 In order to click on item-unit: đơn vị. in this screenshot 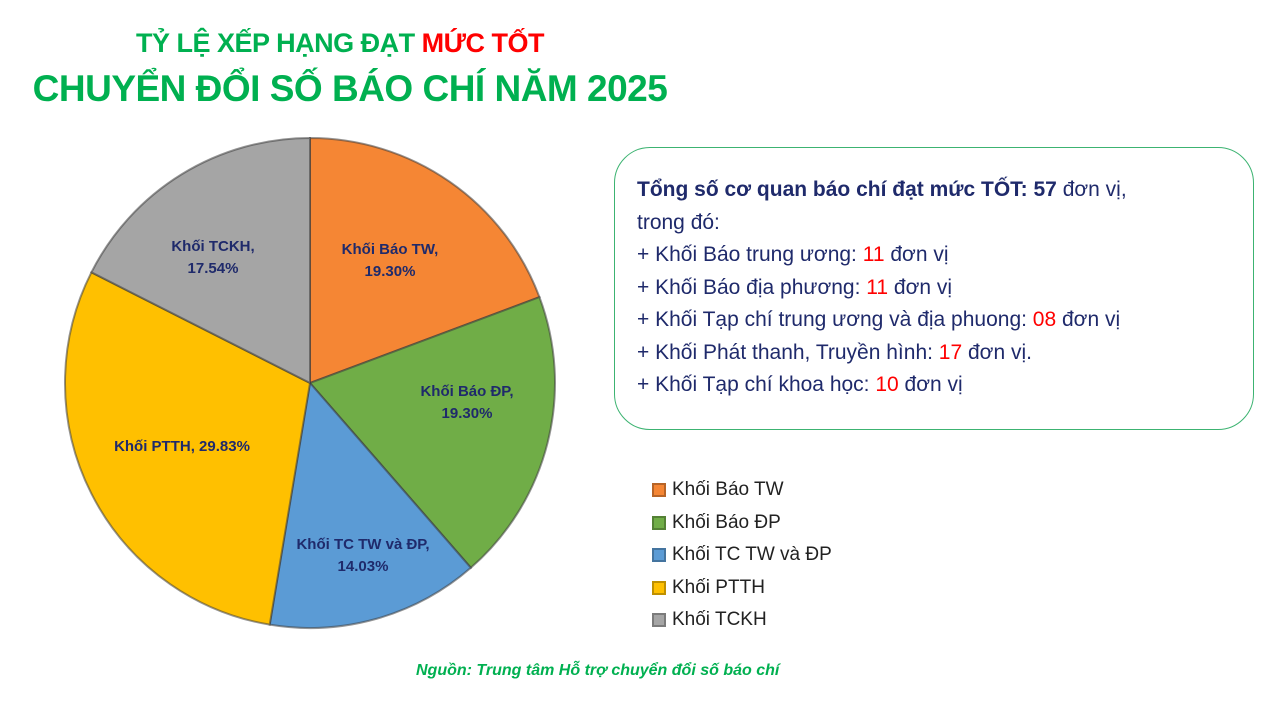, I will do `click(997, 352)`.